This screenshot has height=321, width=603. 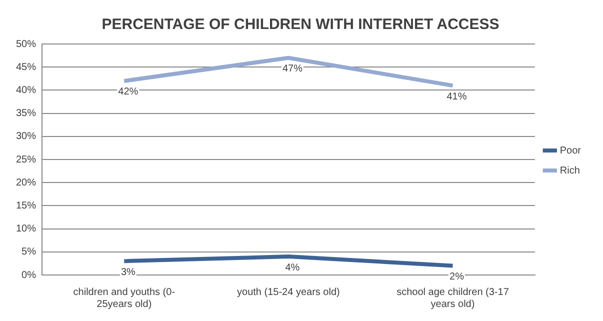 I want to click on y-tick-label: 35%, so click(x=26, y=114).